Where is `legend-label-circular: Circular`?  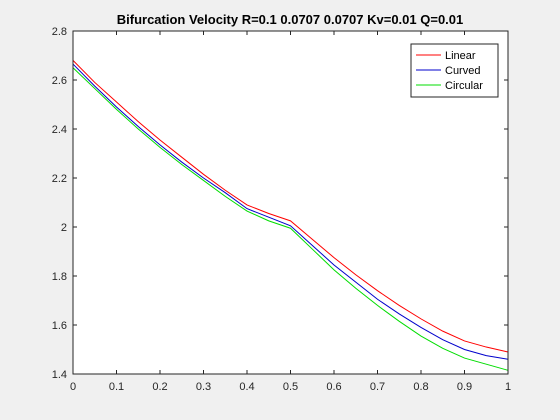
legend-label-circular: Circular is located at coordinates (464, 86).